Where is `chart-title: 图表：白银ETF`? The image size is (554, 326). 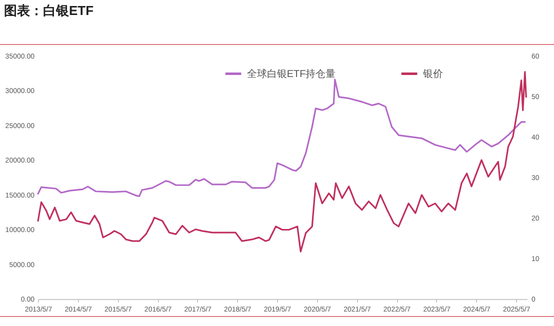 chart-title: 图表：白银ETF is located at coordinates (49, 10).